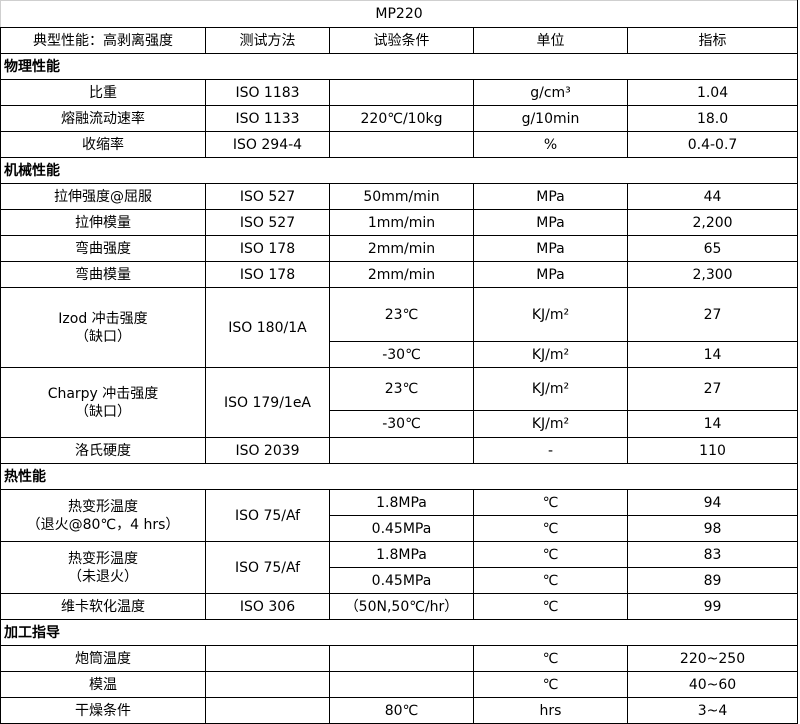 The height and width of the screenshot is (724, 800). Describe the element at coordinates (712, 528) in the screenshot. I see `value-cell: 98` at that location.